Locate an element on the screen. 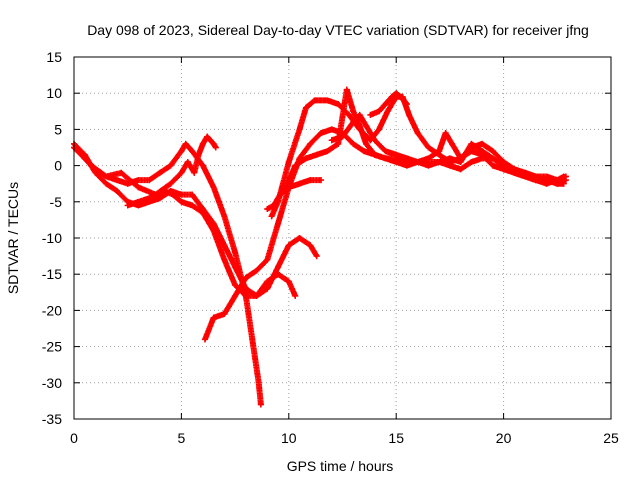  y-tick-label: -30 is located at coordinates (52, 383).